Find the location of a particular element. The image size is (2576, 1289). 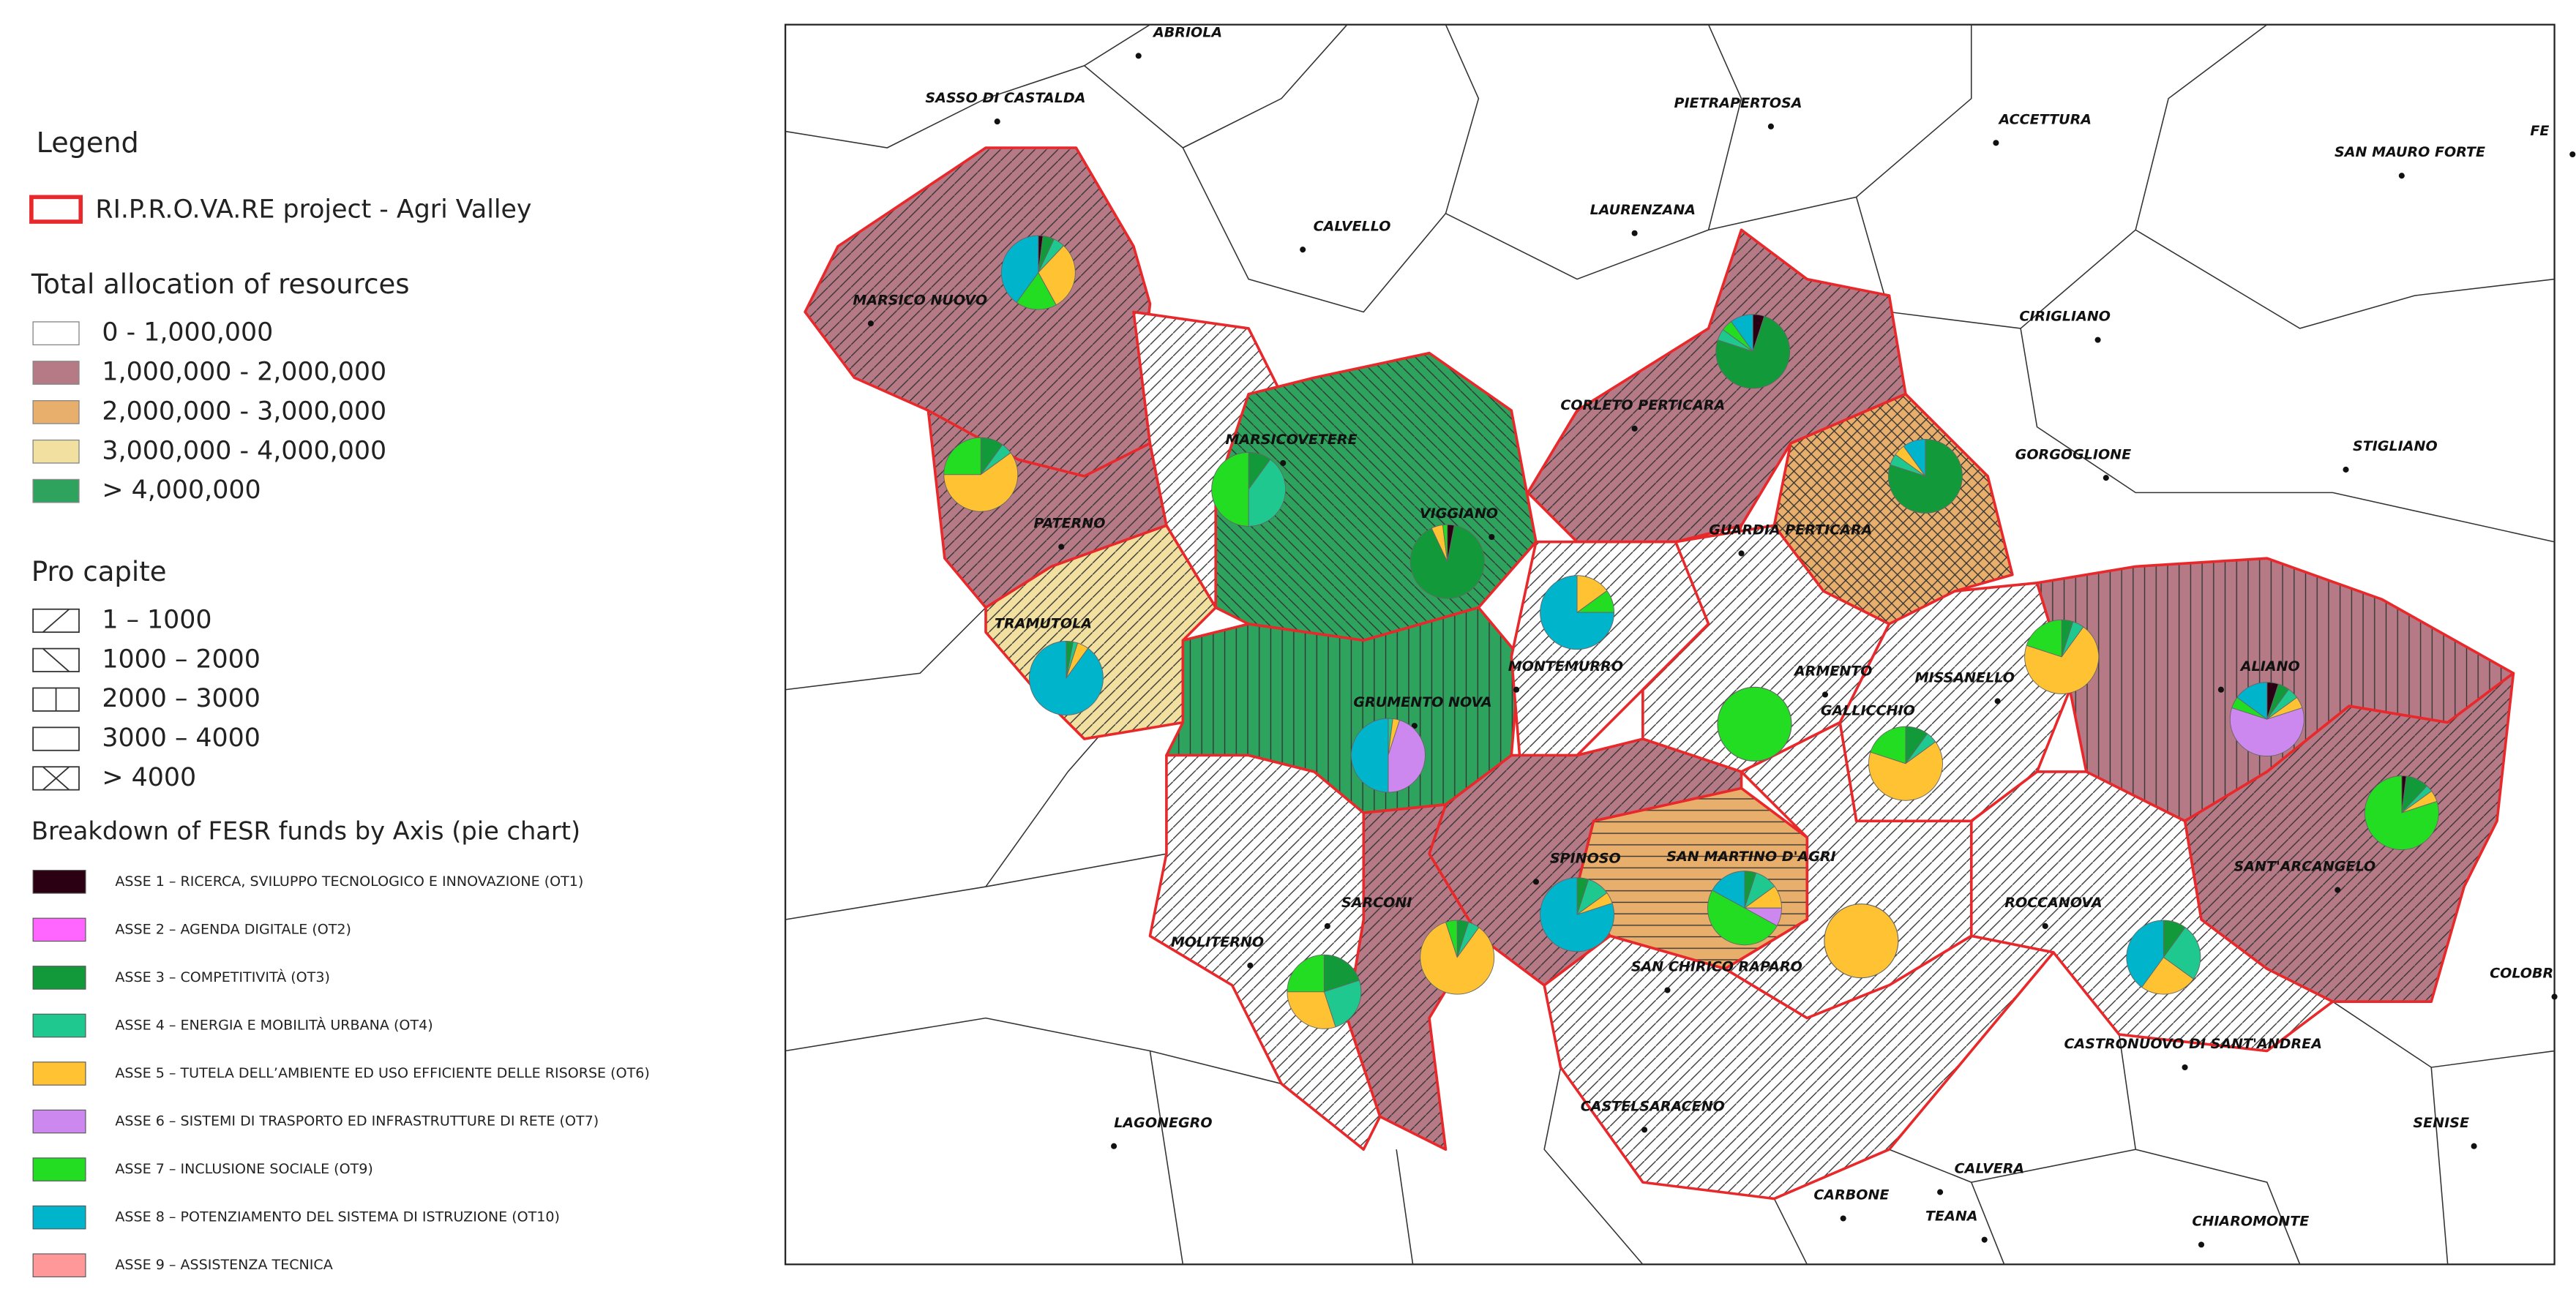

place-label: SAN CHIRICO RAPARO is located at coordinates (1716, 967).